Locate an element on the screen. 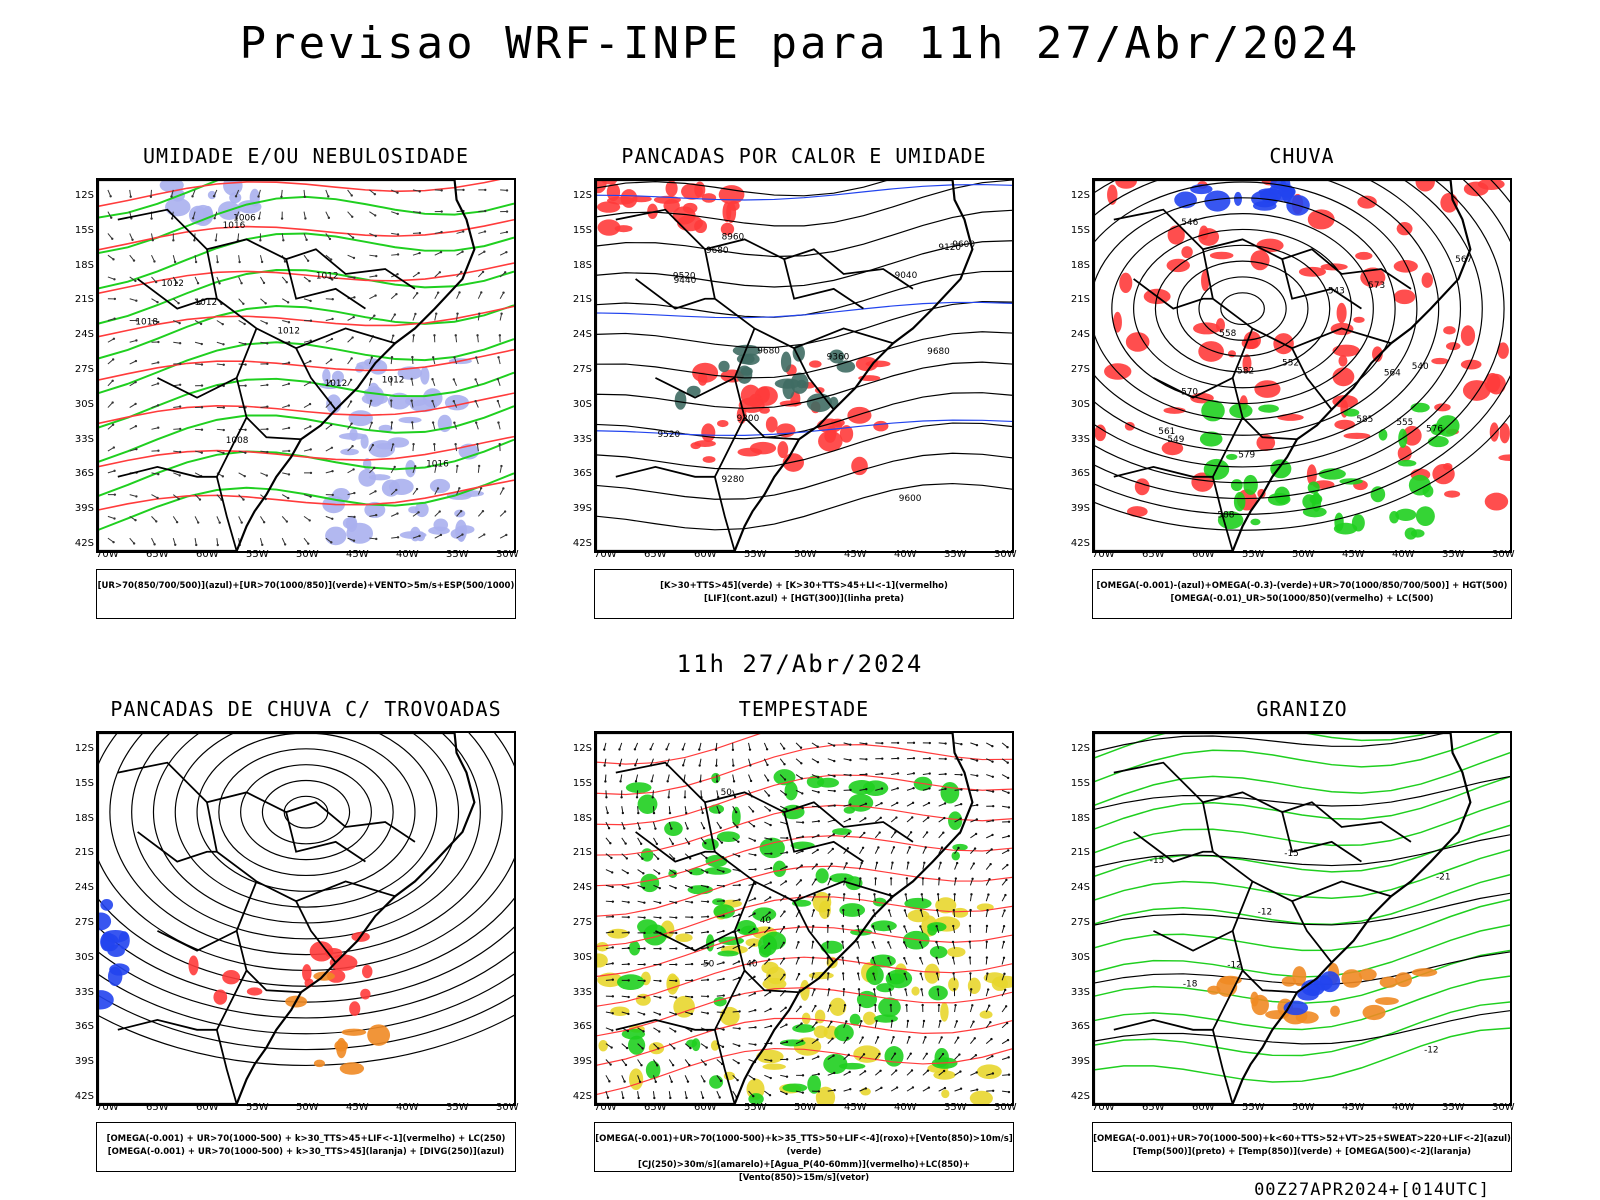 The image size is (1600, 1200). contour-label: 9440 is located at coordinates (685, 281).